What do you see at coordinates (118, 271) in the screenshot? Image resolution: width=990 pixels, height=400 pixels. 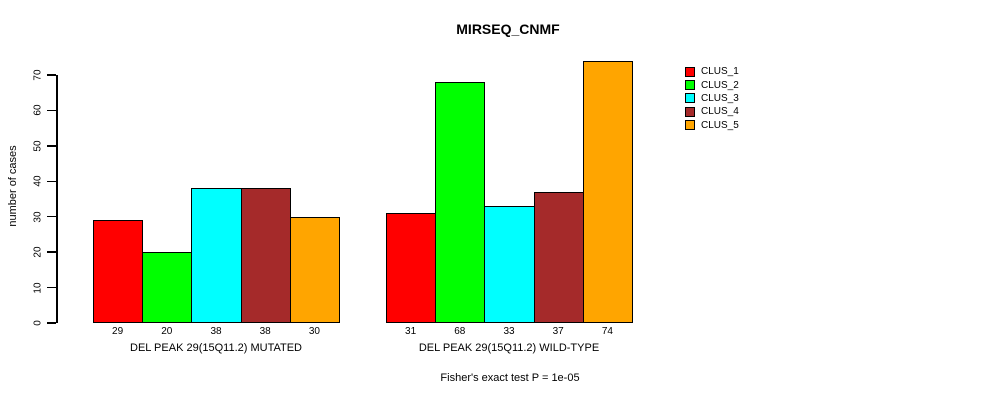 I see `bar-clus_1-group1` at bounding box center [118, 271].